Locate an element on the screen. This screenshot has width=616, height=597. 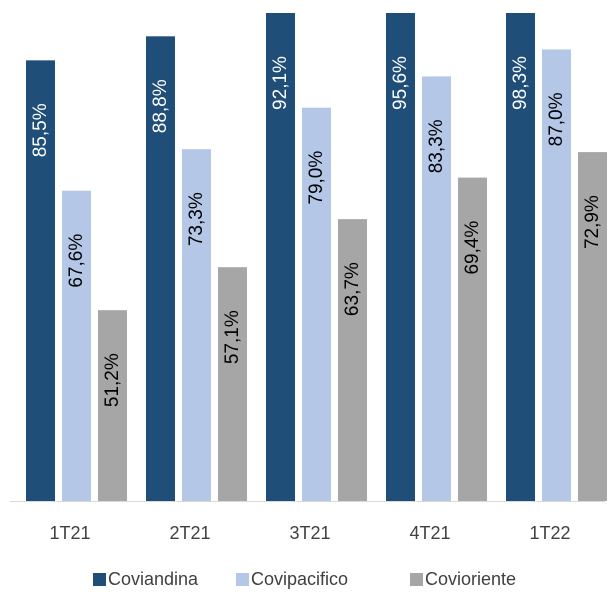
legend: Coviandina Covipacifico Covioriente is located at coordinates (304, 579).